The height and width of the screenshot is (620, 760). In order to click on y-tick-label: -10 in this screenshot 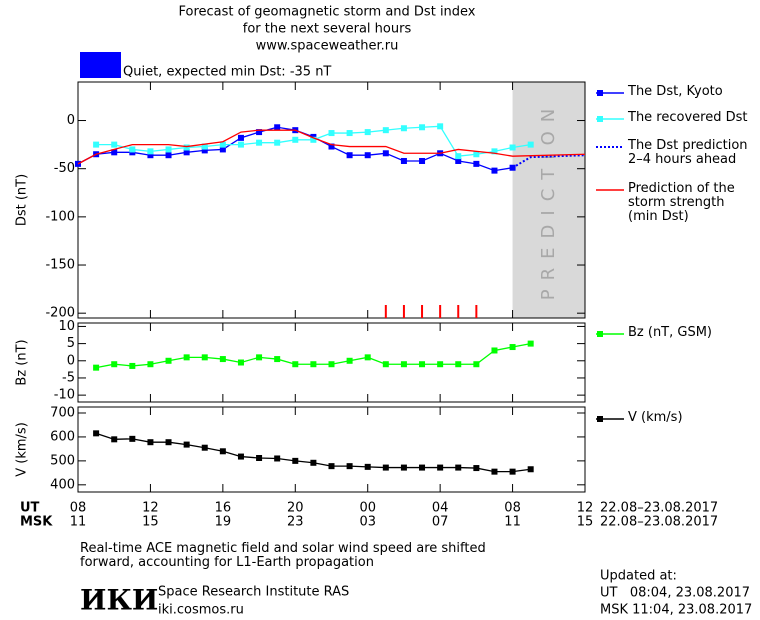, I will do `click(64, 395)`.